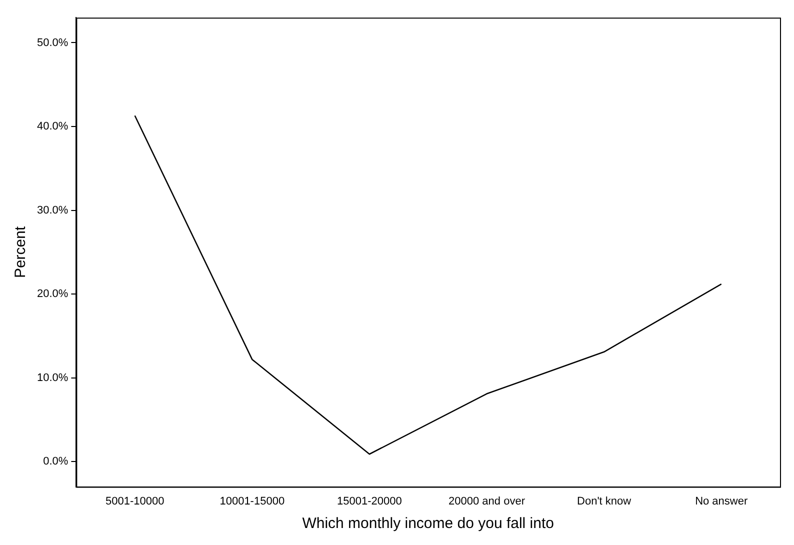 This screenshot has width=794, height=545. Describe the element at coordinates (134, 501) in the screenshot. I see `x-tick-label: 5001-10000` at that location.